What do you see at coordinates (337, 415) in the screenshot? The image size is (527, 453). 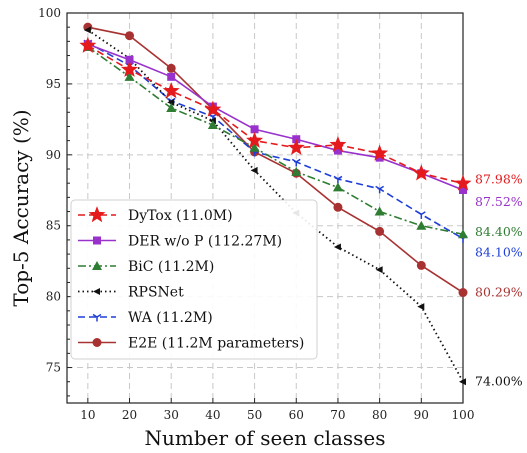 I see `x-tick-label: 70` at bounding box center [337, 415].